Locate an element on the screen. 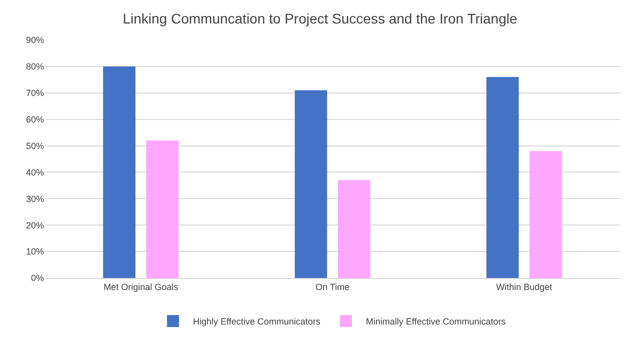 The height and width of the screenshot is (348, 640). y-tick-label: 50% is located at coordinates (35, 145).